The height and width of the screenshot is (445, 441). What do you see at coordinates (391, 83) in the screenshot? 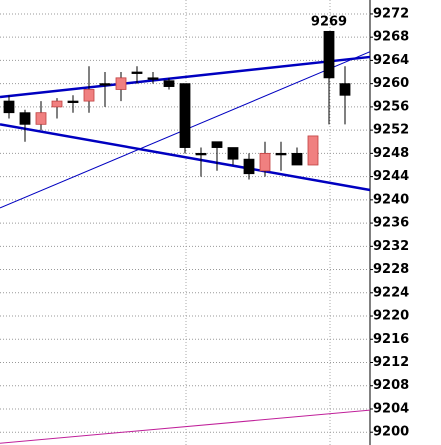
I see `y-tick-label: 9260` at bounding box center [391, 83].